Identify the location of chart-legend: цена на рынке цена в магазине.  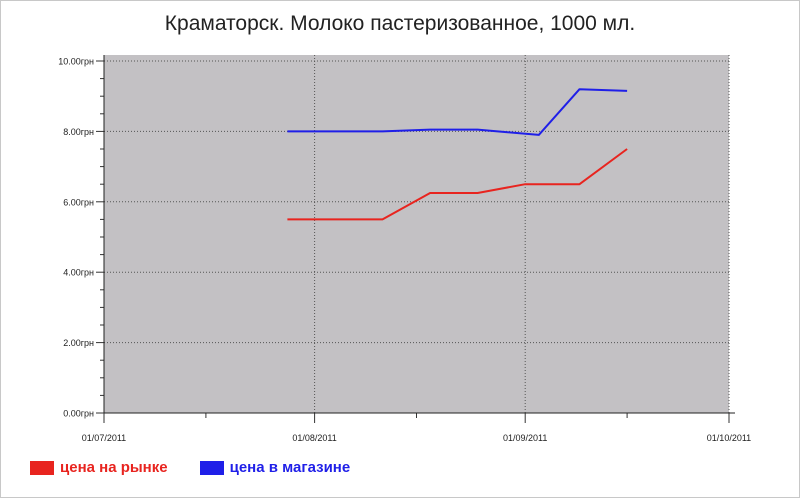
(206, 467).